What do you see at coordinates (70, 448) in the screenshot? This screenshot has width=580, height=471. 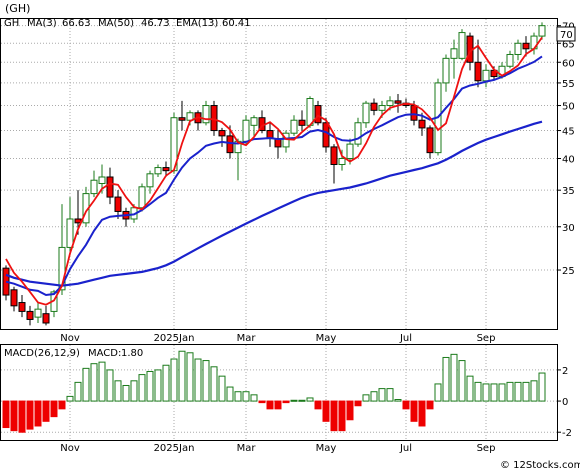 I see `macd-x-tick-label: Nov` at bounding box center [70, 448].